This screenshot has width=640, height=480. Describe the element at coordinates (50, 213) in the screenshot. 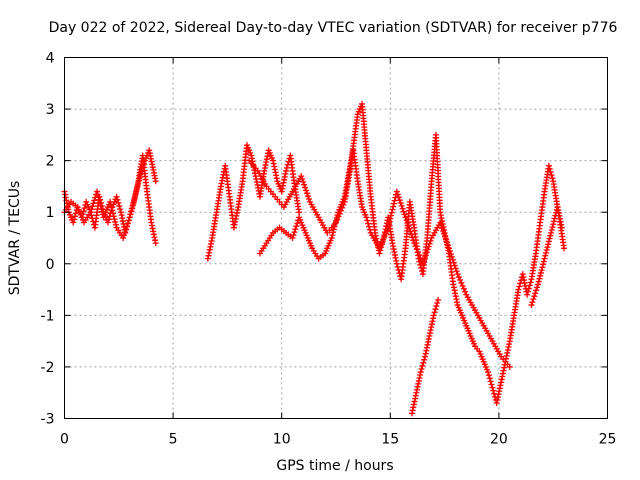

I see `y-tick-label: 1` at that location.